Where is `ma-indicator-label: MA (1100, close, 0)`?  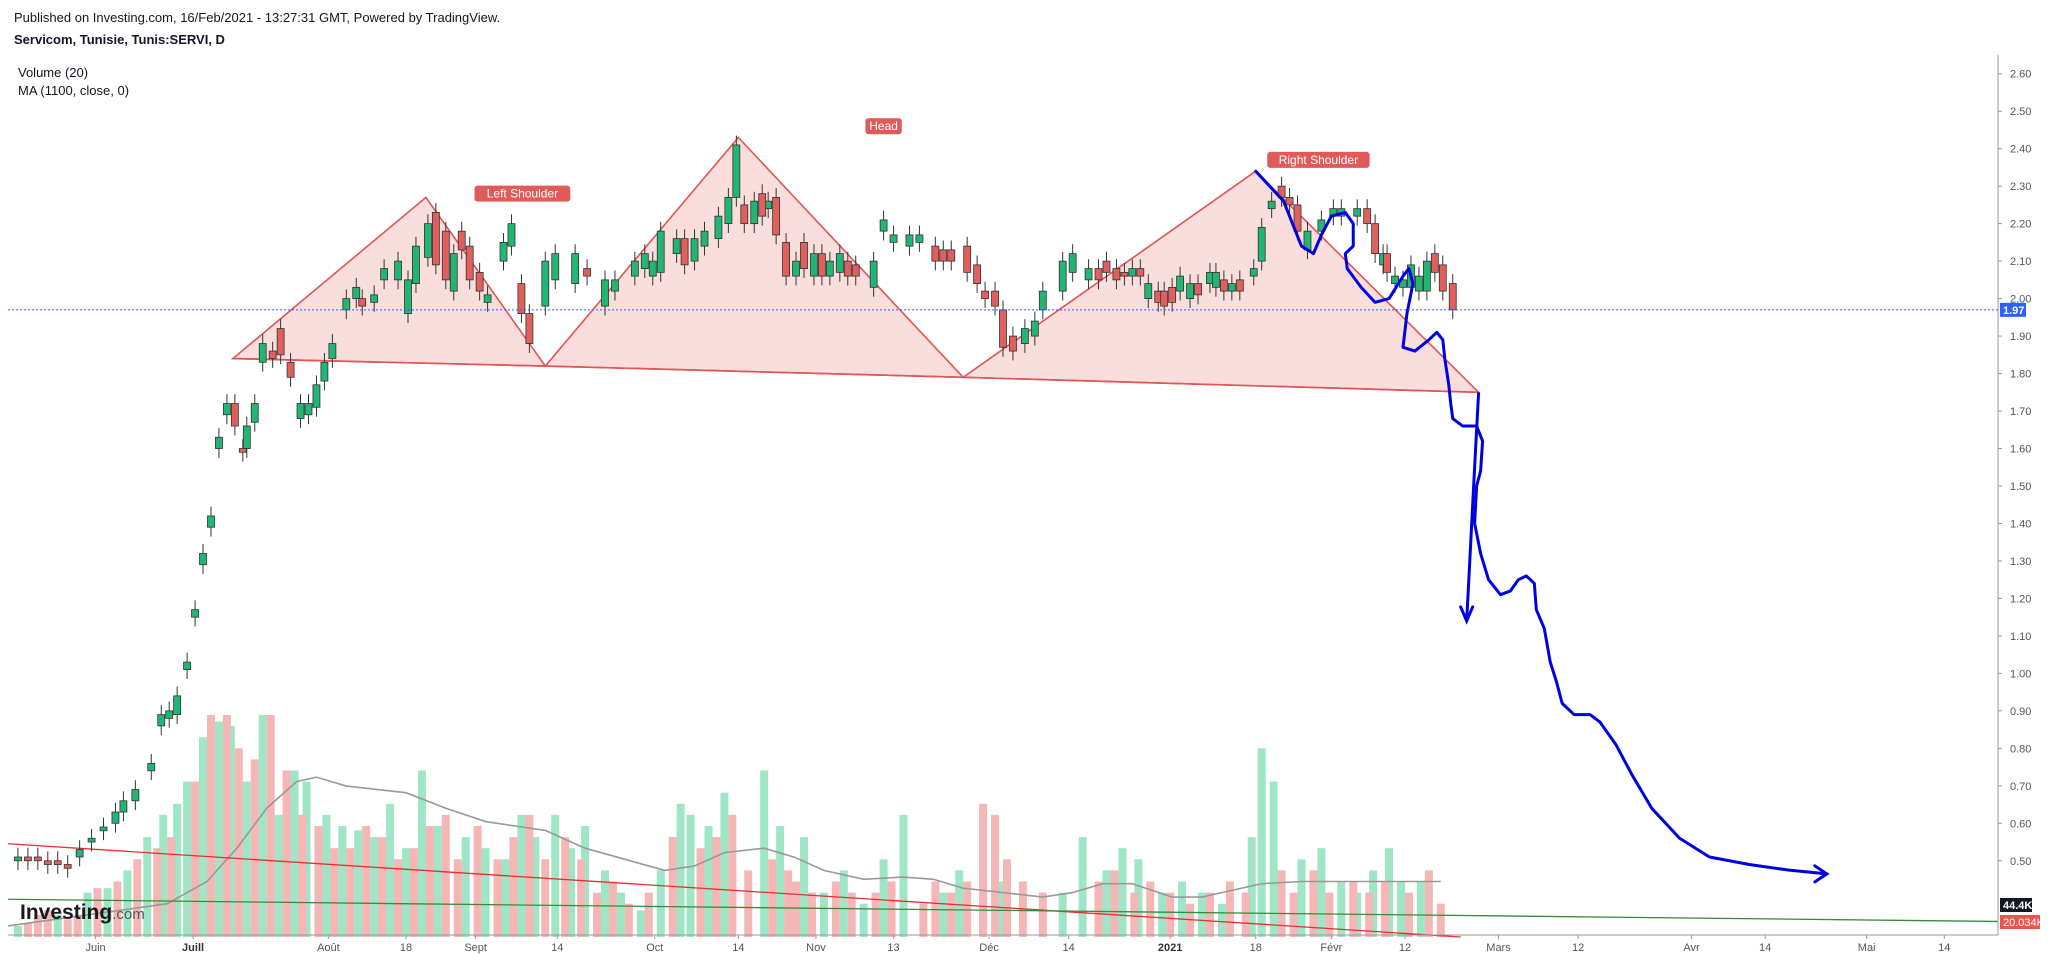 ma-indicator-label: MA (1100, close, 0) is located at coordinates (74, 90).